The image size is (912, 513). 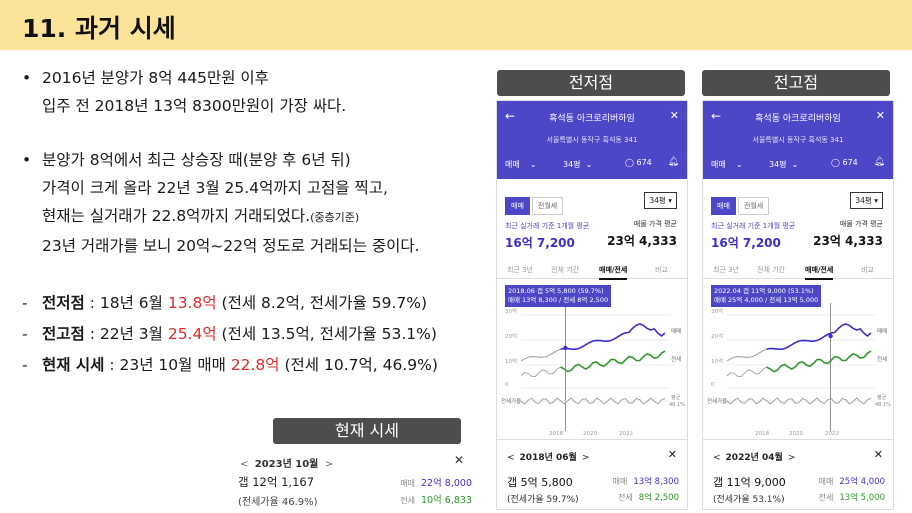 What do you see at coordinates (145, 78) in the screenshot?
I see `bullet-presale: • 2016년 분양가 8억 445만원 이후` at bounding box center [145, 78].